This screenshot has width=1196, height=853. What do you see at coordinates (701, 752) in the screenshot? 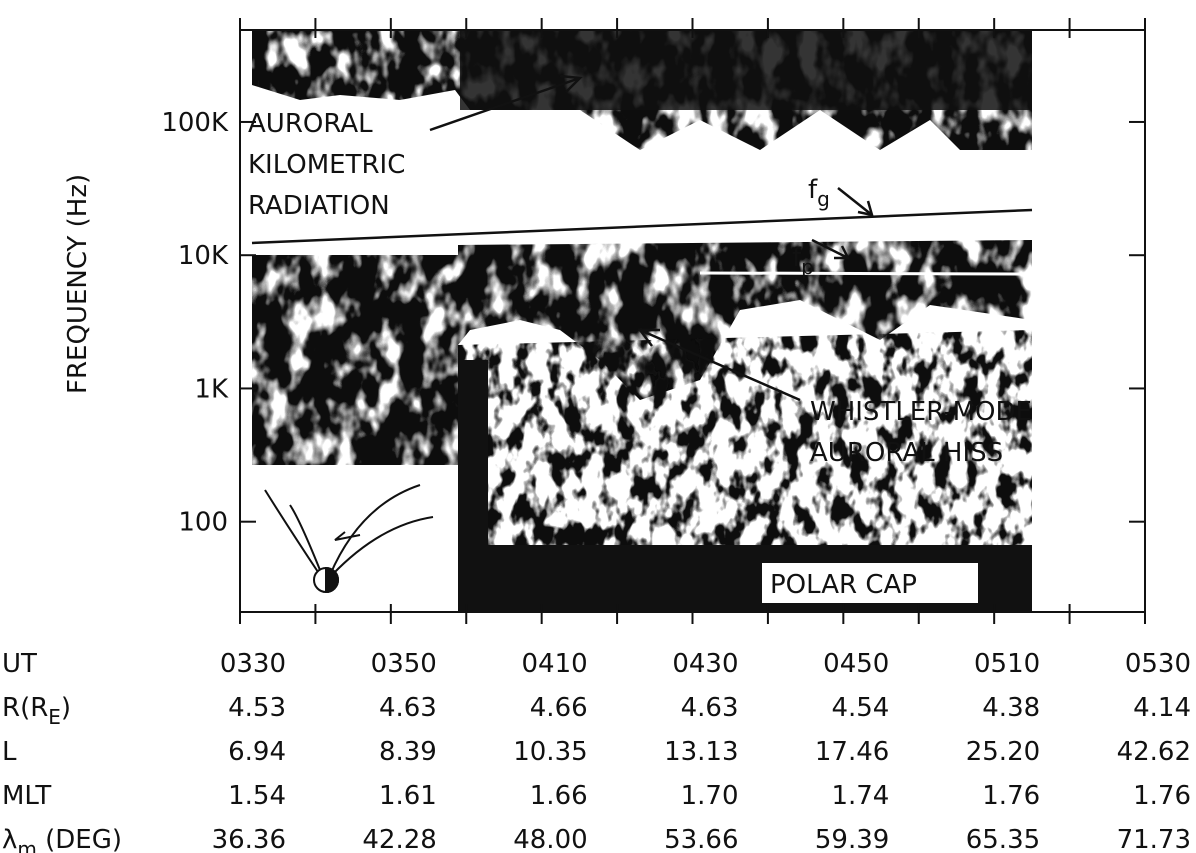
I see `table-cell: 13.13` at bounding box center [701, 752].